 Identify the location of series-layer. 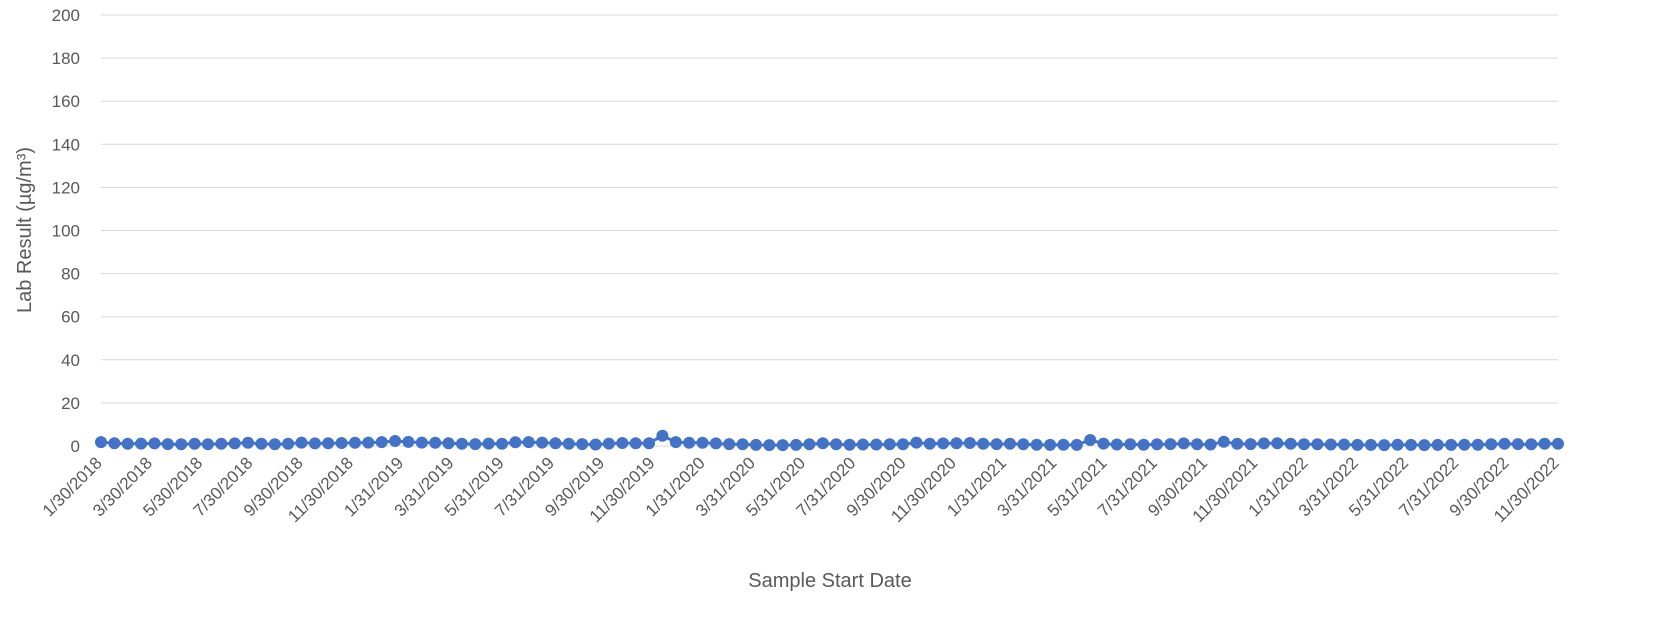
(829, 440).